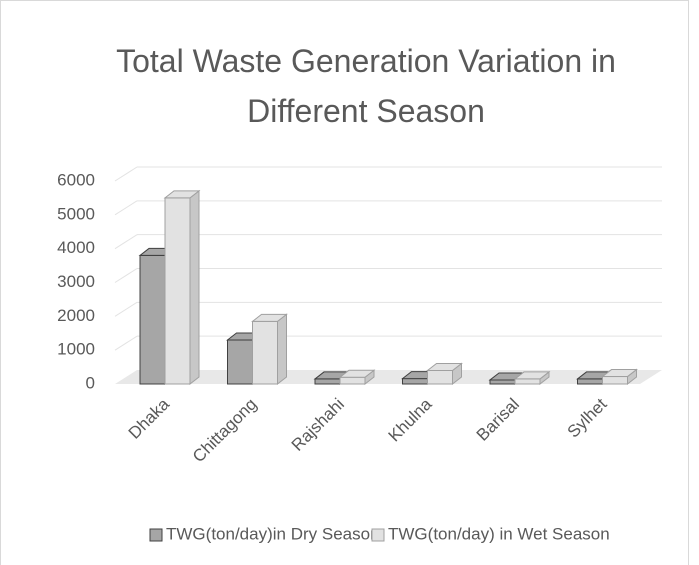  I want to click on y-tick-label: 5000, so click(76, 213).